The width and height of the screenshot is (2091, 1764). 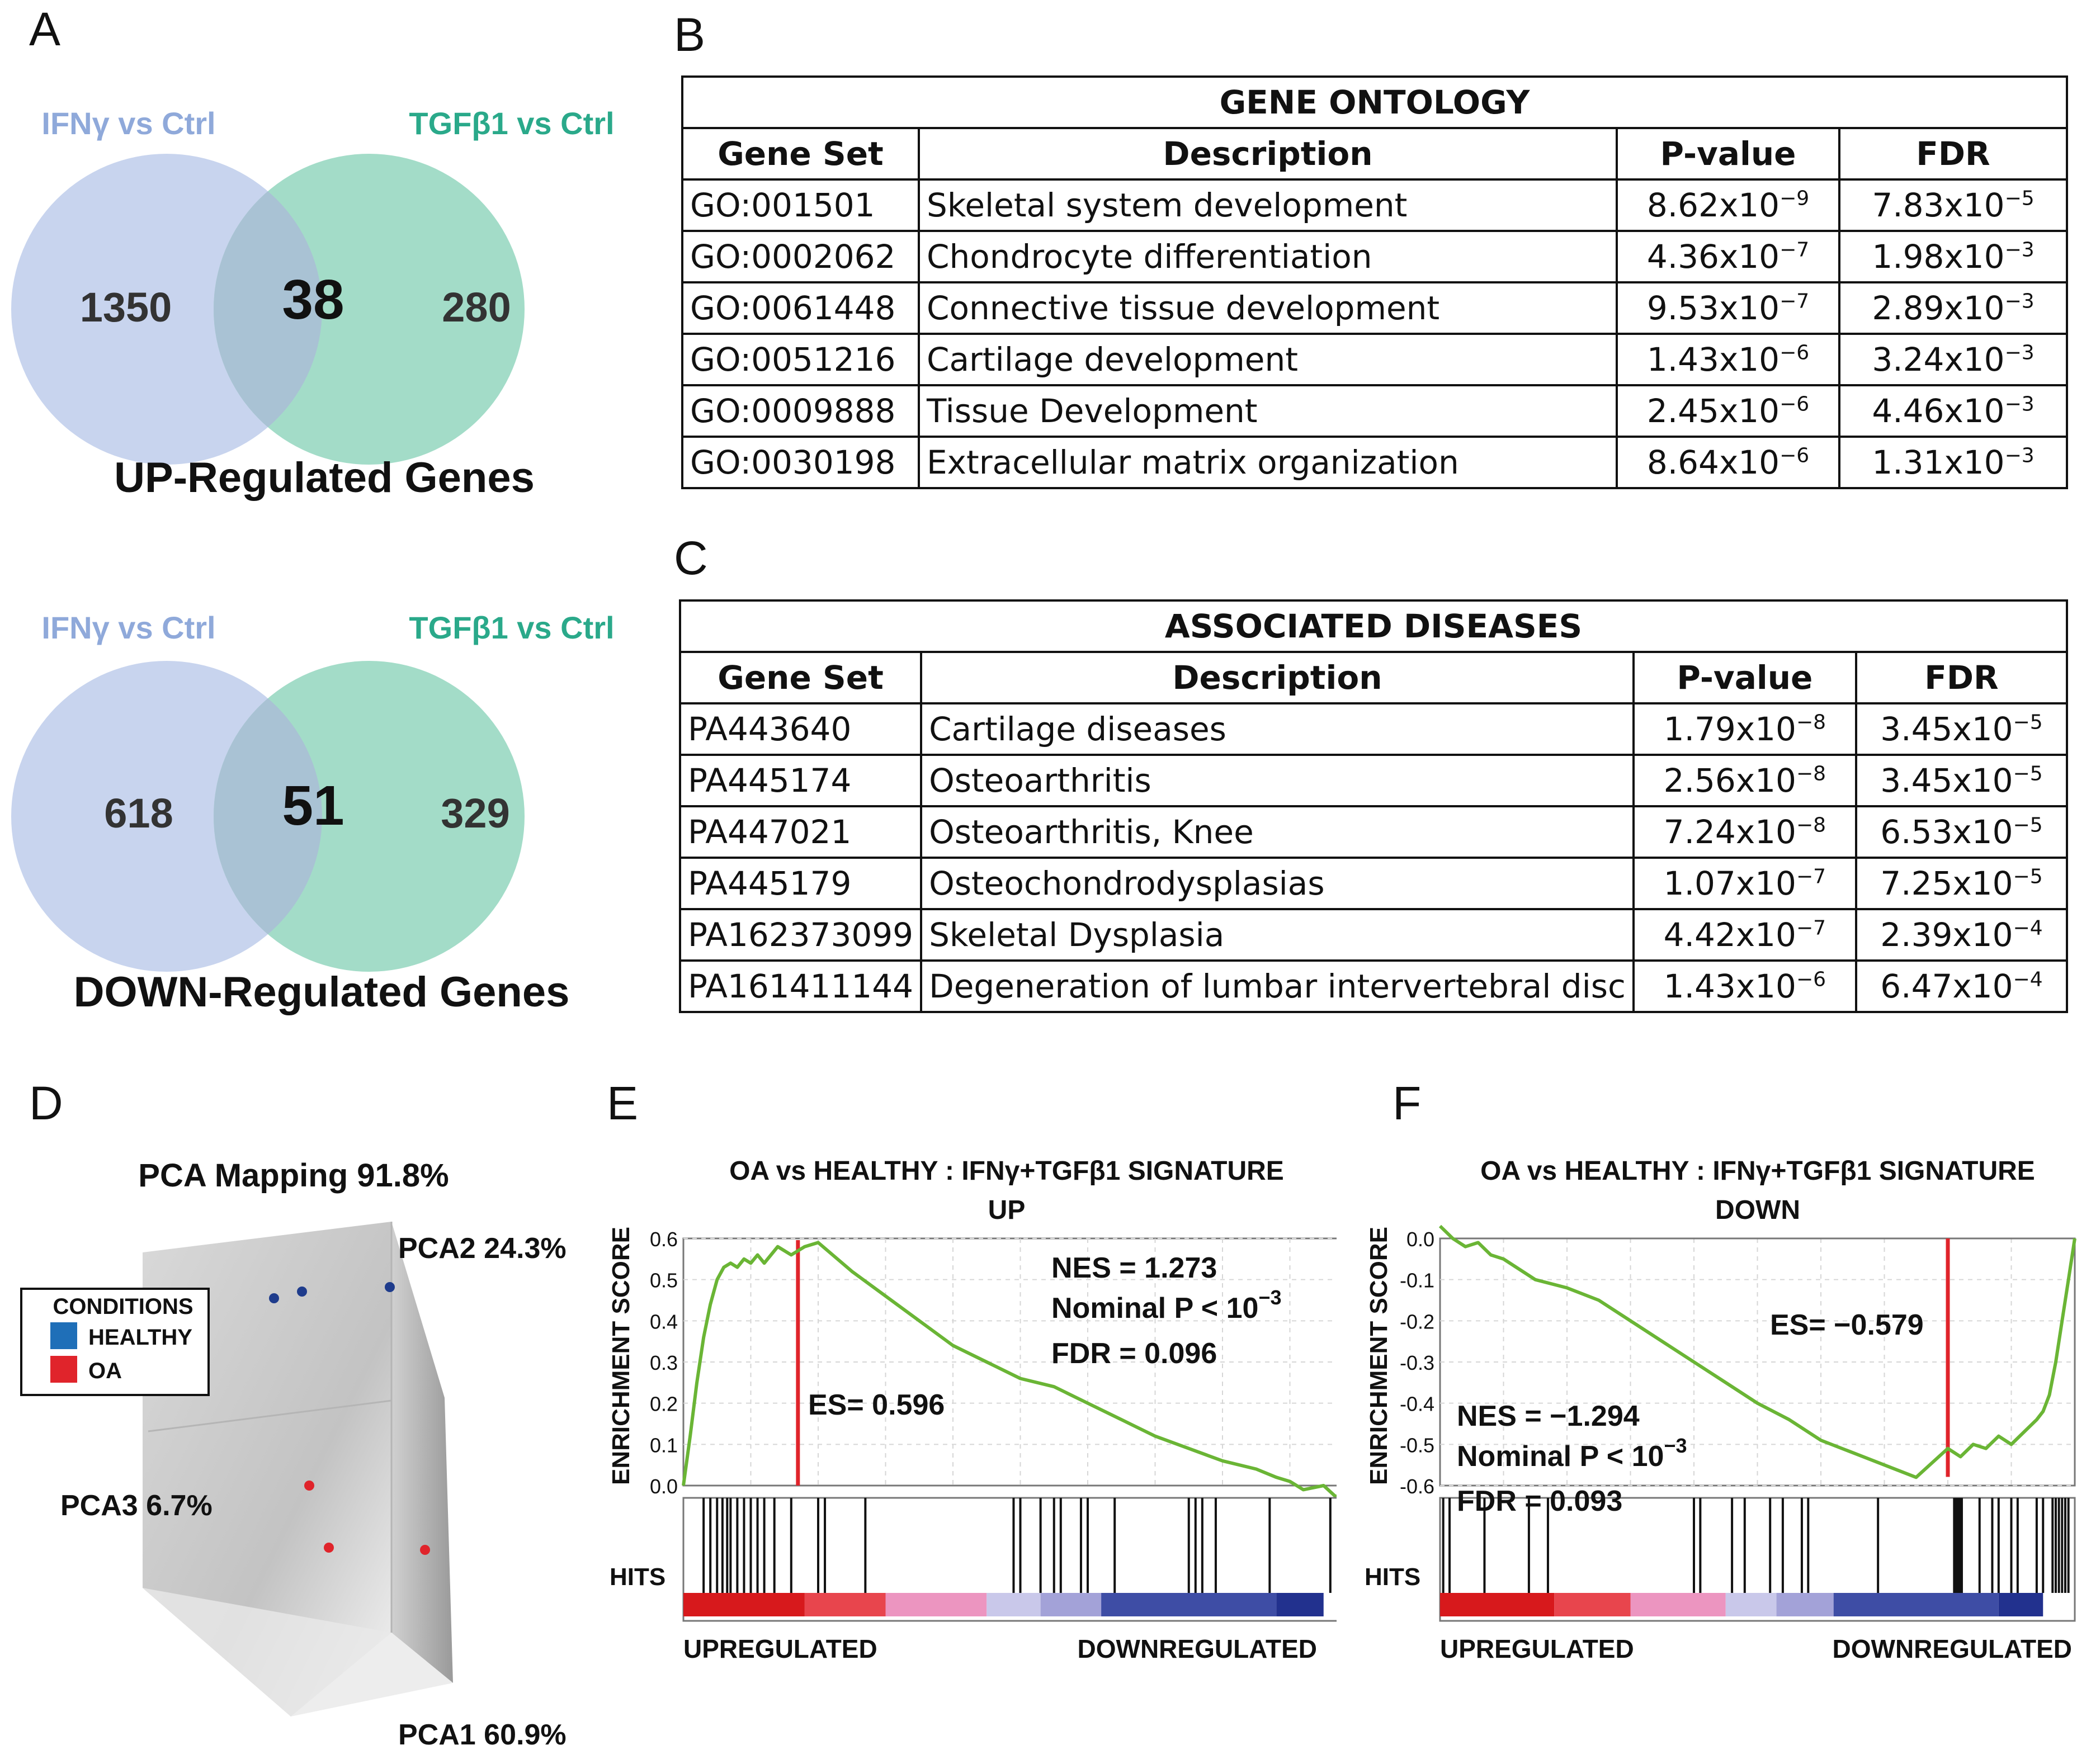 I want to click on y-tick-label: -0.3, so click(x=1417, y=1362).